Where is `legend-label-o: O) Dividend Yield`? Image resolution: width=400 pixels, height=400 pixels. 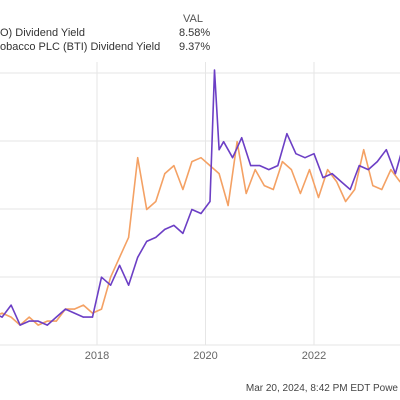
legend-label-o: O) Dividend Yield is located at coordinates (42, 33).